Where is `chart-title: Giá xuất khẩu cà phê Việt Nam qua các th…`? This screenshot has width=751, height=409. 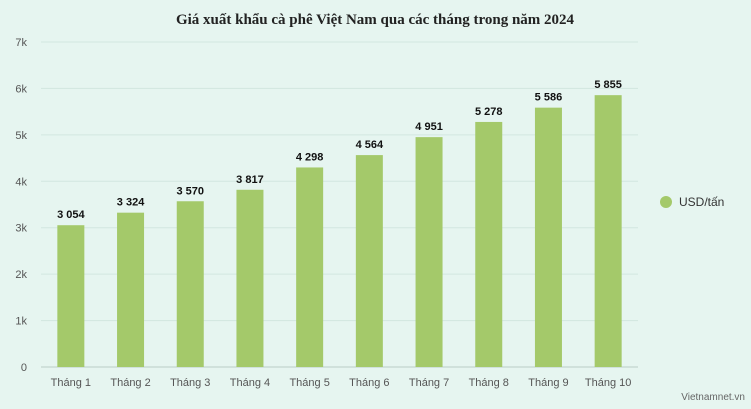
chart-title: Giá xuất khẩu cà phê Việt Nam qua các th… is located at coordinates (375, 20).